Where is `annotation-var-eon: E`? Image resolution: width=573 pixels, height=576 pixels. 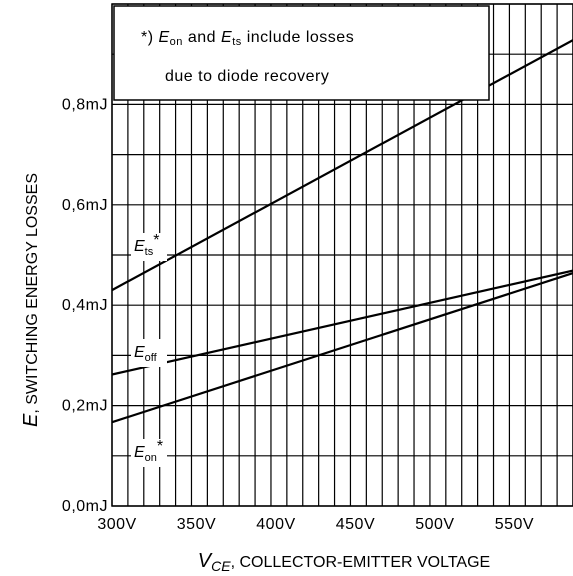
annotation-var-eon: E is located at coordinates (164, 37).